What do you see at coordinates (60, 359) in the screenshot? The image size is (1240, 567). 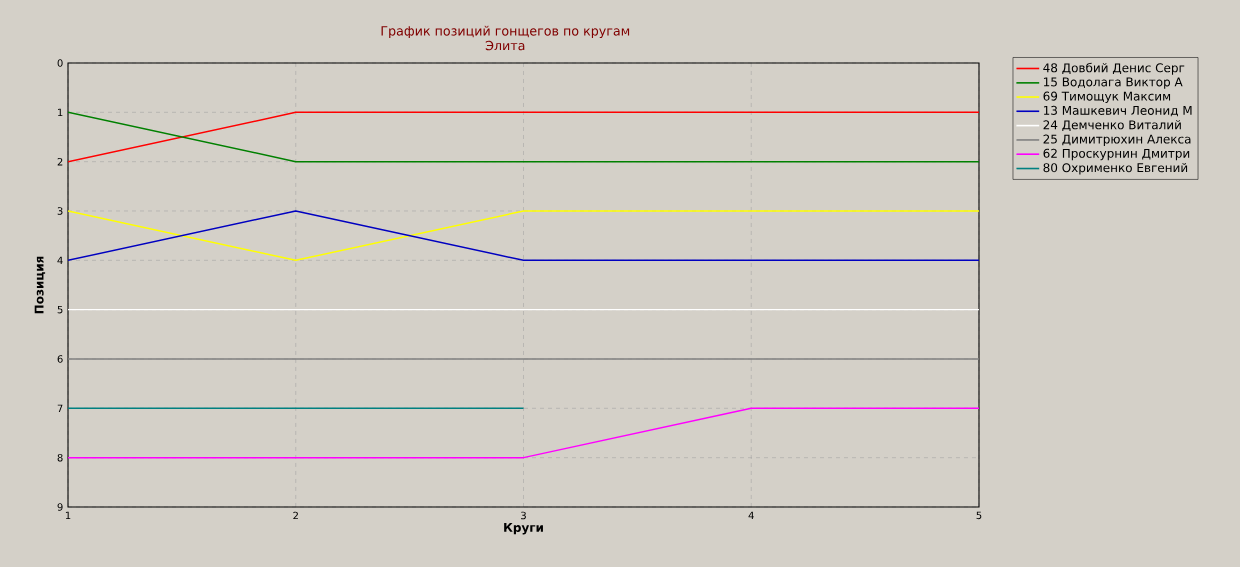 I see `y-tick-label: 6` at bounding box center [60, 359].